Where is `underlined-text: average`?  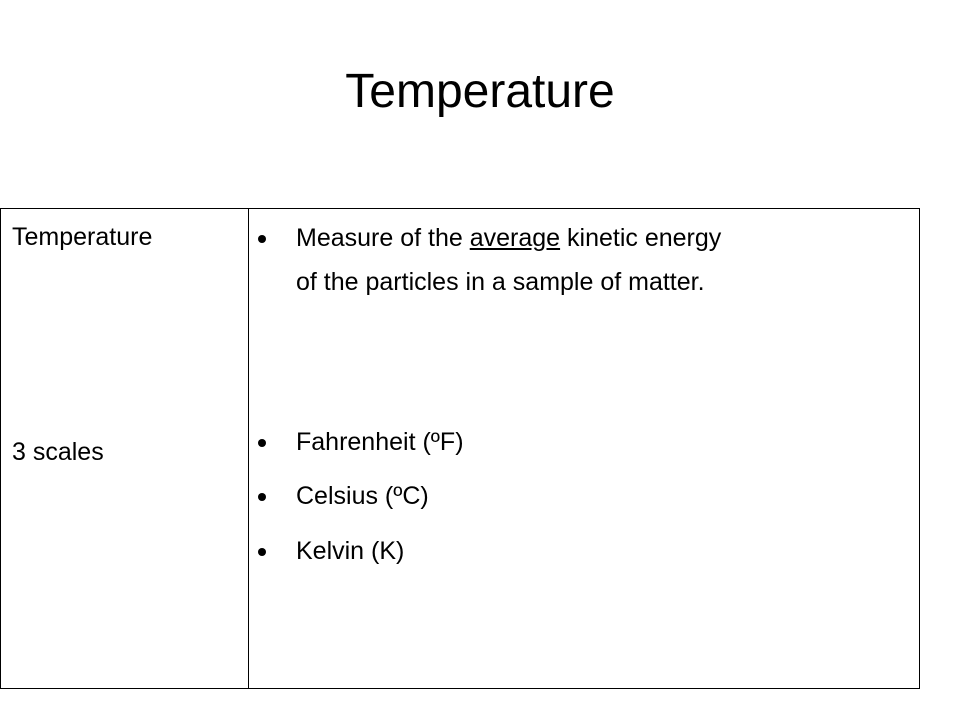
underlined-text: average is located at coordinates (515, 238).